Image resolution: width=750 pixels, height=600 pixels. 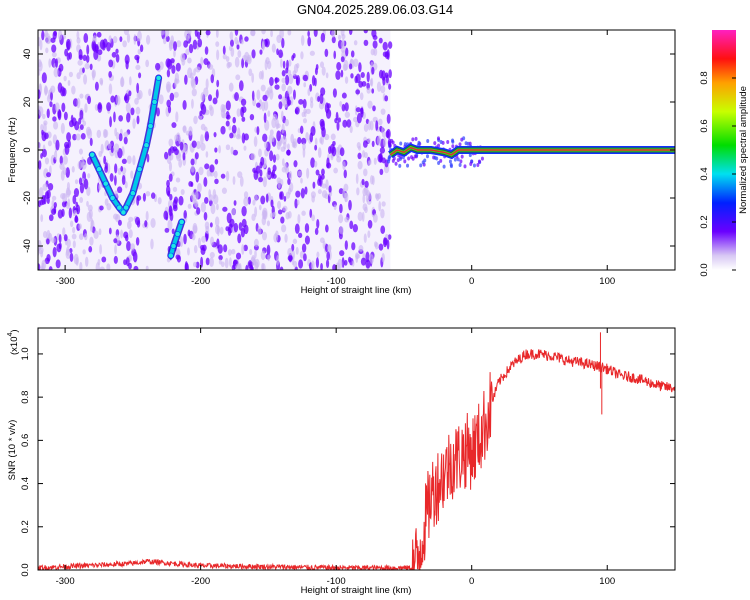 What do you see at coordinates (743, 150) in the screenshot?
I see `colorbar-label: Normalized spectral amplitude` at bounding box center [743, 150].